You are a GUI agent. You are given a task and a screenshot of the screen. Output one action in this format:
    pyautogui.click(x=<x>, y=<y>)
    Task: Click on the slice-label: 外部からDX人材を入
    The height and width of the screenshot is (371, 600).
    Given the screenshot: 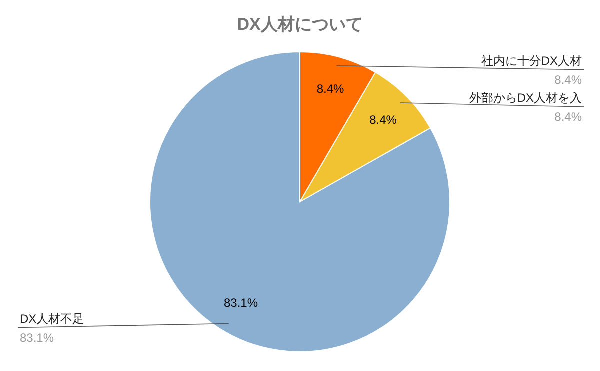 What is the action you would take?
    pyautogui.click(x=525, y=98)
    